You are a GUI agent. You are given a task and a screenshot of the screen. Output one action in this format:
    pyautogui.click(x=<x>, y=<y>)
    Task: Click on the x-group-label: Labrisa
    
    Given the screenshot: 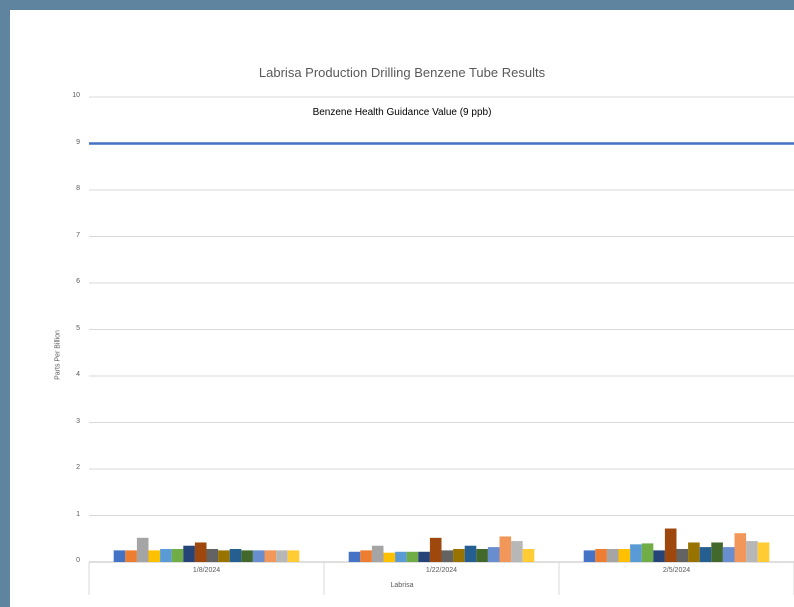 What is the action you would take?
    pyautogui.click(x=402, y=585)
    